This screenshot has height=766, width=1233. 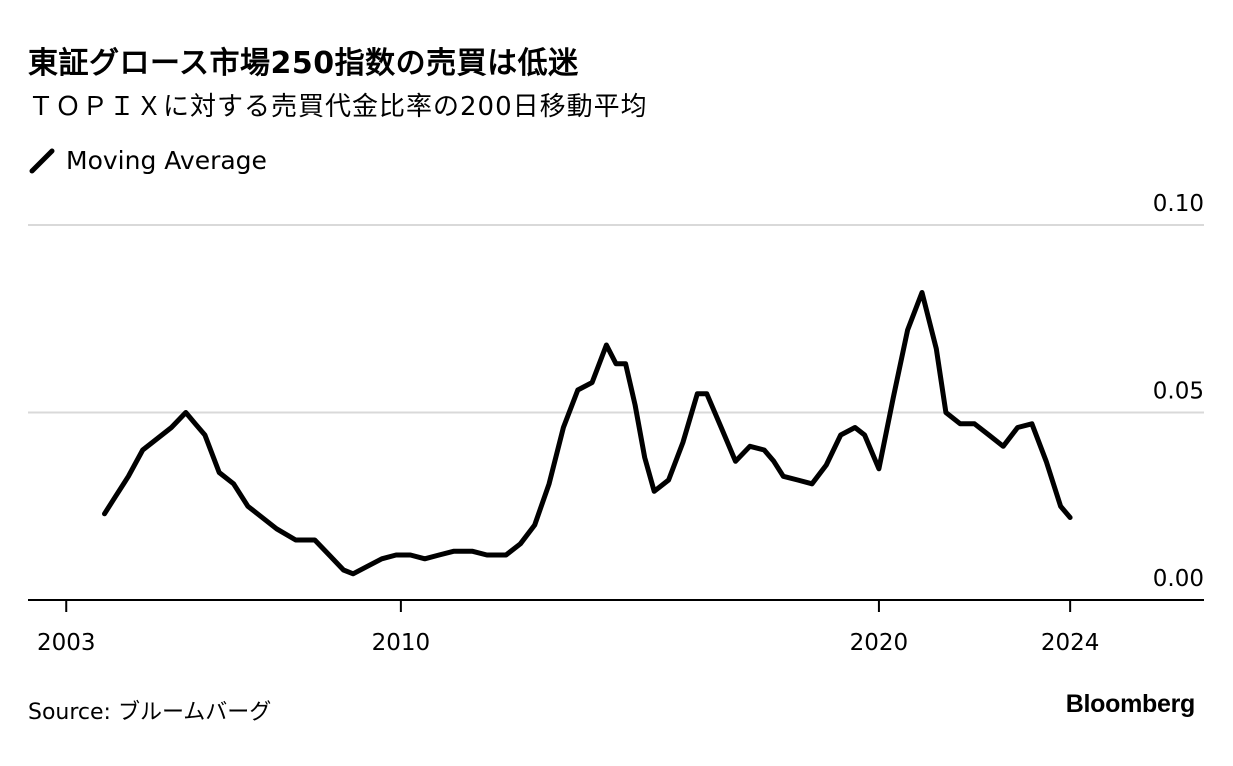 What do you see at coordinates (1070, 643) in the screenshot?
I see `x-tick-label: 2024` at bounding box center [1070, 643].